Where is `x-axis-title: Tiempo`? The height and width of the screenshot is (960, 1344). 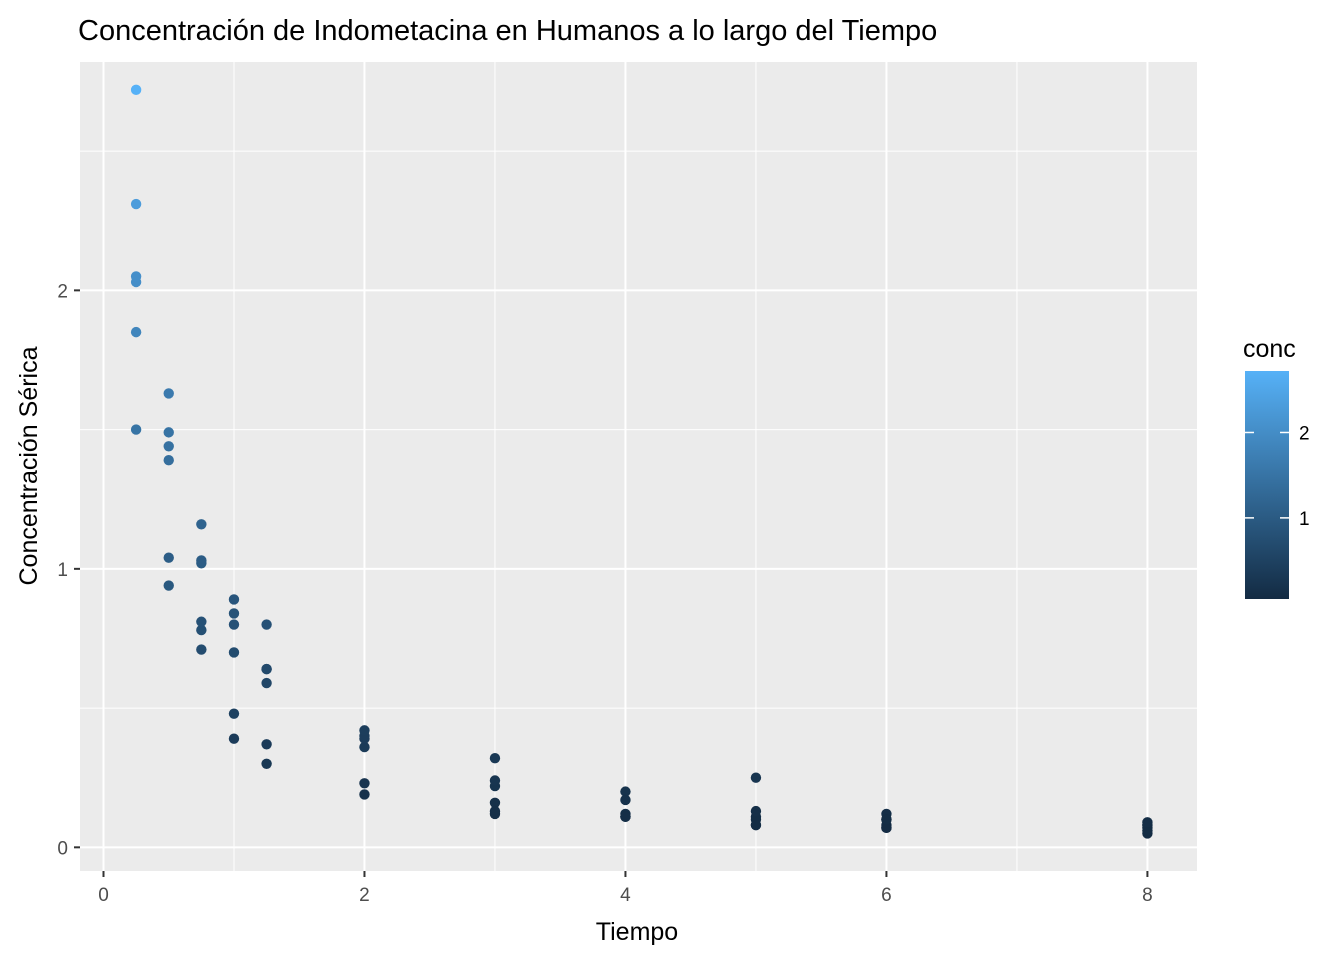
x-axis-title: Tiempo is located at coordinates (637, 932).